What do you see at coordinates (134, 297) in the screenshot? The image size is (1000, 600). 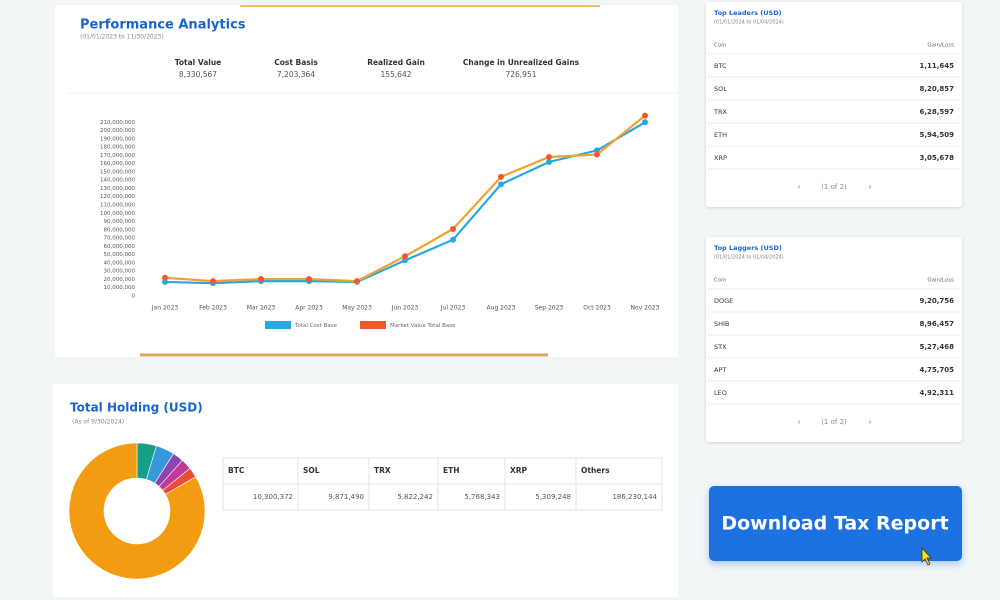 I see `y-tick-label: 0` at bounding box center [134, 297].